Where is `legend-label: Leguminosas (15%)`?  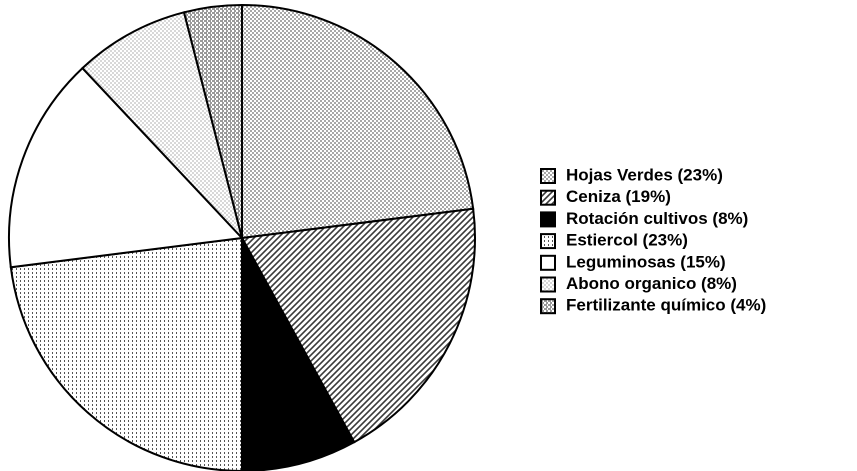 legend-label: Leguminosas (15%) is located at coordinates (646, 261).